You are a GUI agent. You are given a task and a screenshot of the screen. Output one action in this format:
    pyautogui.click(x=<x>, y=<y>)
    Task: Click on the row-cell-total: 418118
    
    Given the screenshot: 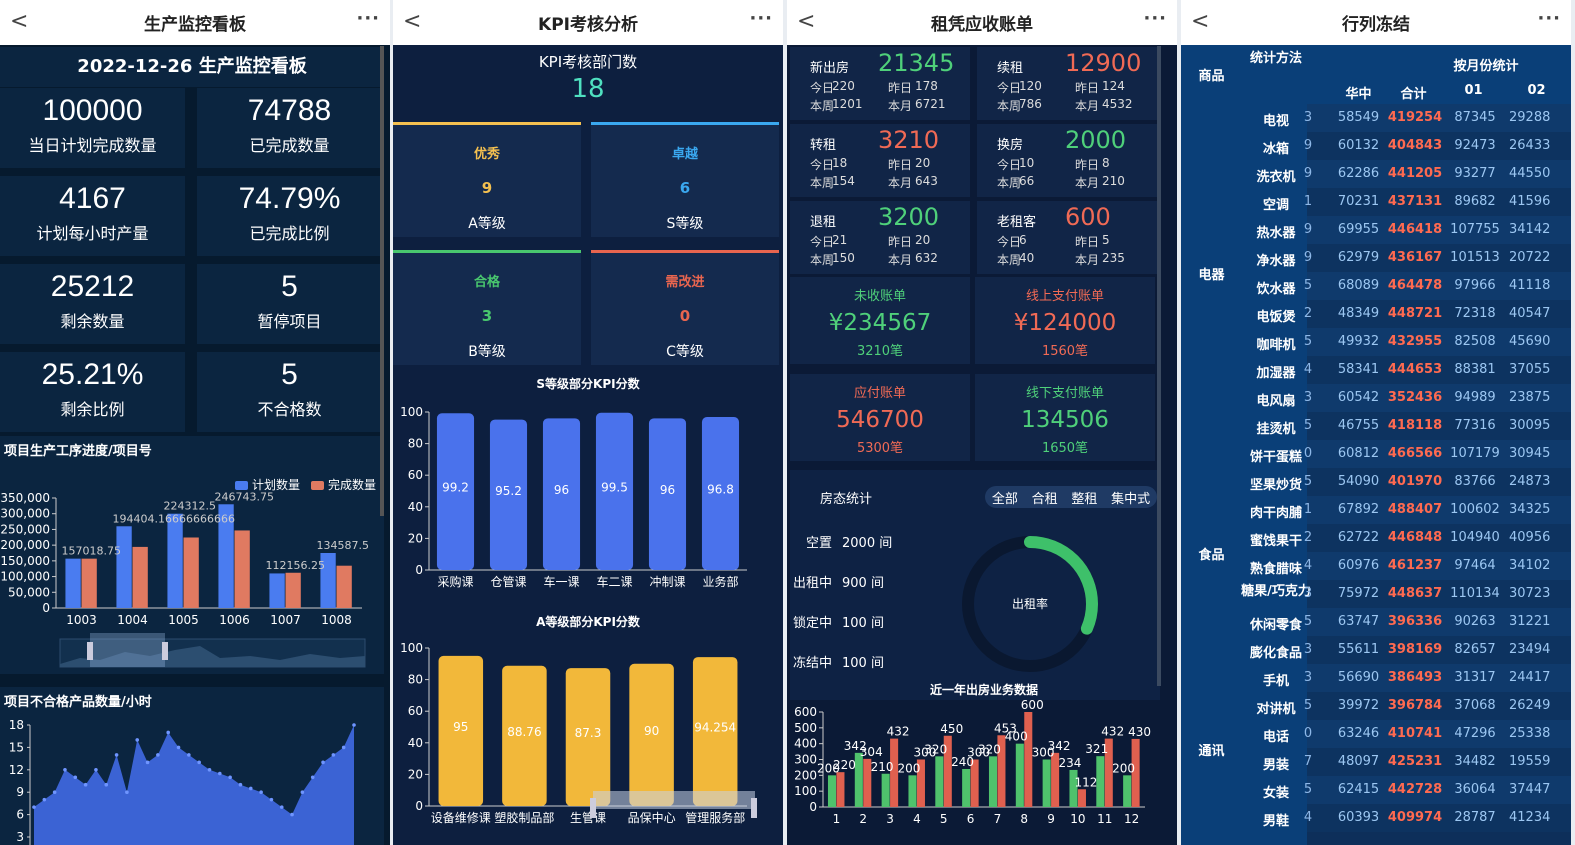 What is the action you would take?
    pyautogui.click(x=1415, y=425)
    